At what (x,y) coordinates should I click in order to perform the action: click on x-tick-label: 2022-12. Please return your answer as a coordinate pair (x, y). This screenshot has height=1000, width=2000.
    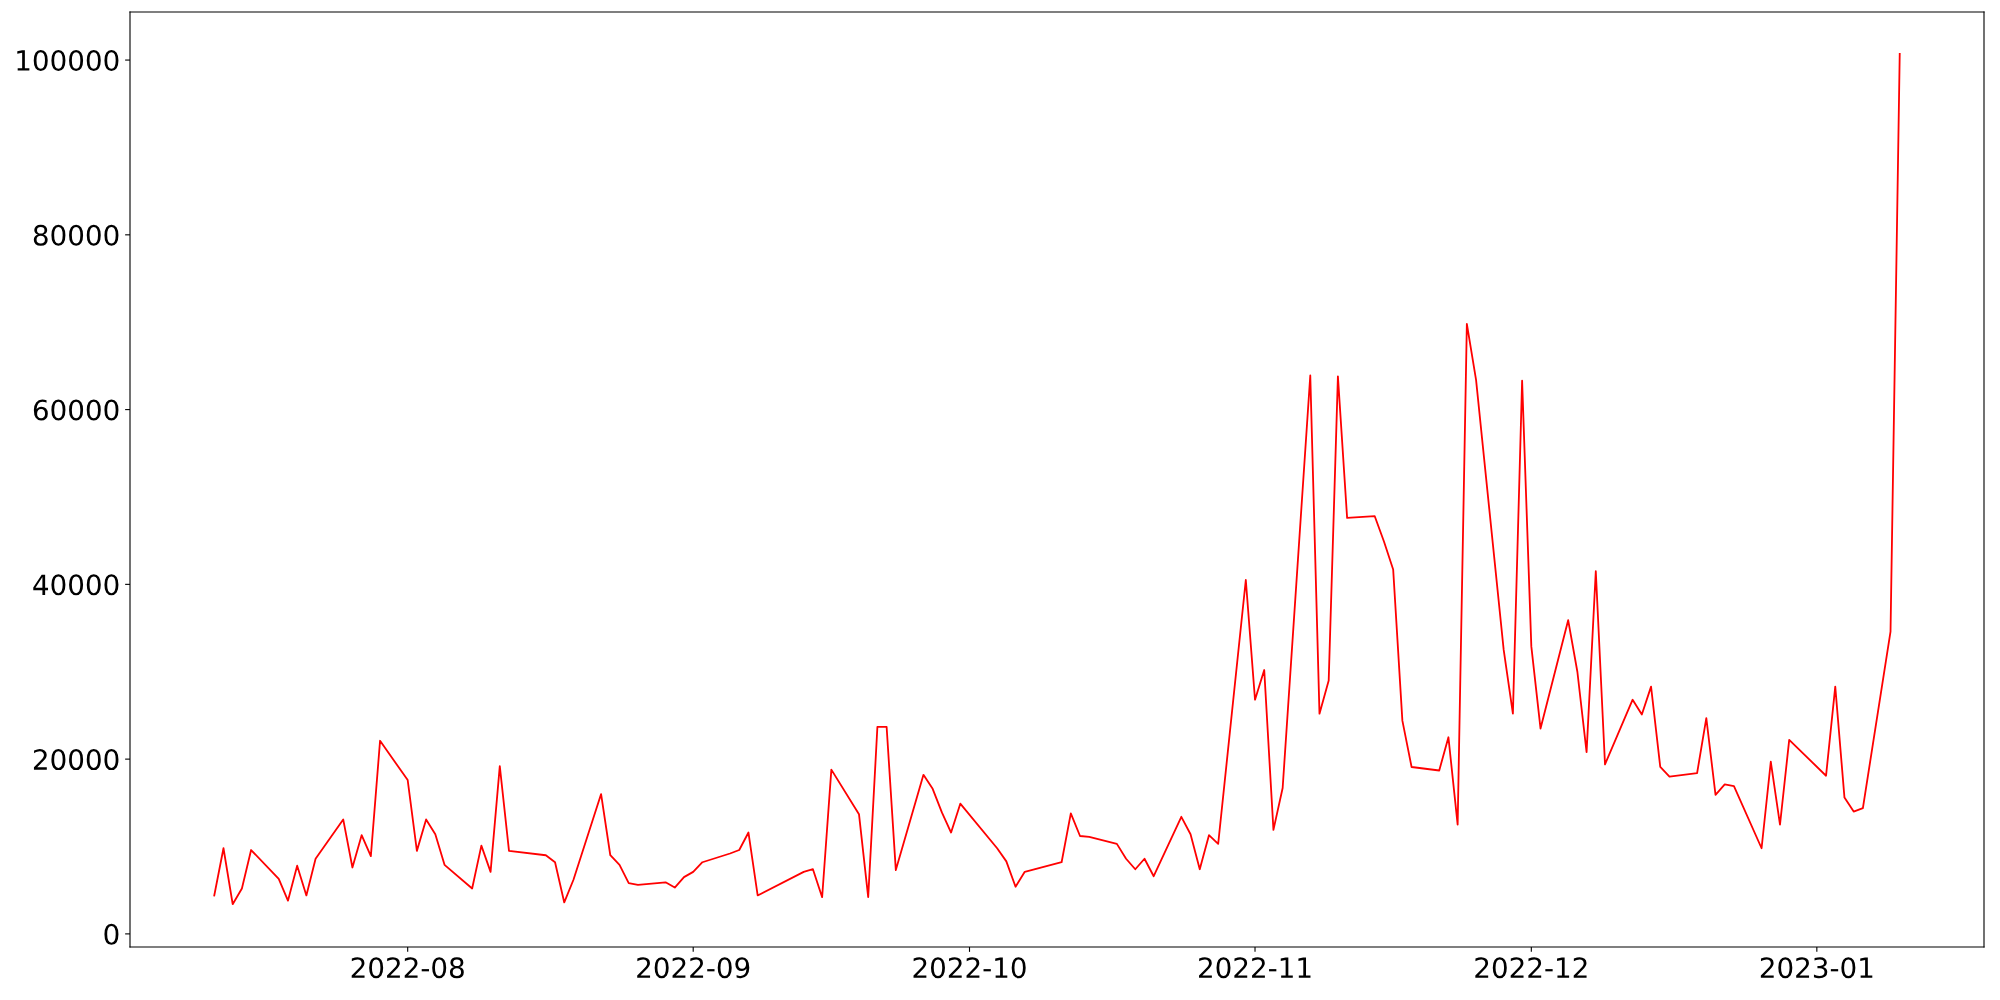
    Looking at the image, I should click on (1531, 968).